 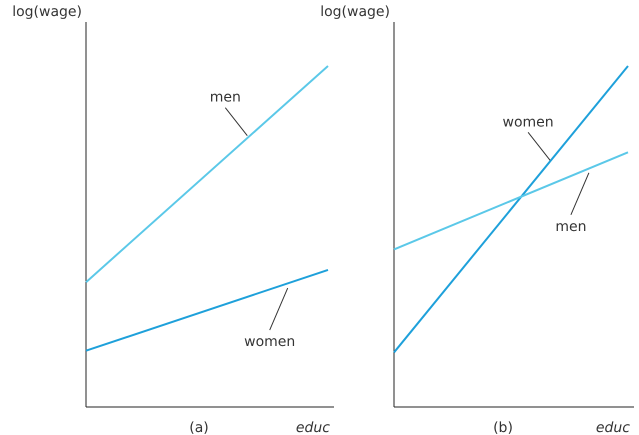 What do you see at coordinates (503, 427) in the screenshot?
I see `text: (b)` at bounding box center [503, 427].